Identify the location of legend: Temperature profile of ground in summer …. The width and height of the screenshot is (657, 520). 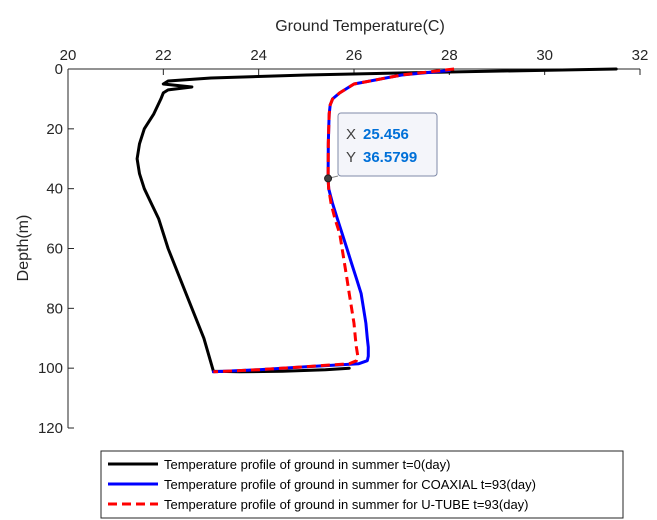
(362, 484).